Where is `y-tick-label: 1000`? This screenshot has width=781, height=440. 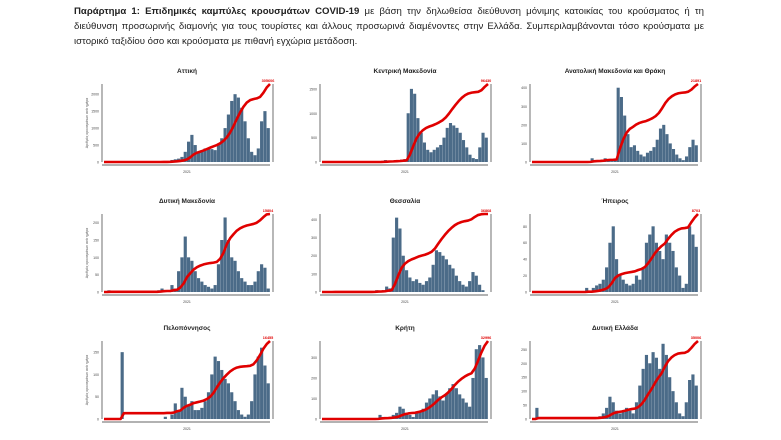
y-tick-label: 1000 is located at coordinates (313, 114).